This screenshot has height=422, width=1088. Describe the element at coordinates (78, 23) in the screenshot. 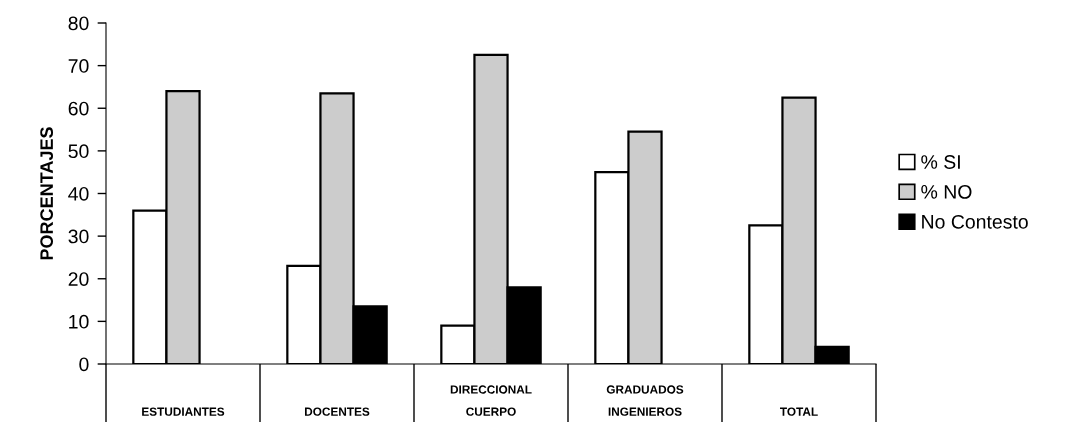

I see `y-tick-label: 80` at that location.